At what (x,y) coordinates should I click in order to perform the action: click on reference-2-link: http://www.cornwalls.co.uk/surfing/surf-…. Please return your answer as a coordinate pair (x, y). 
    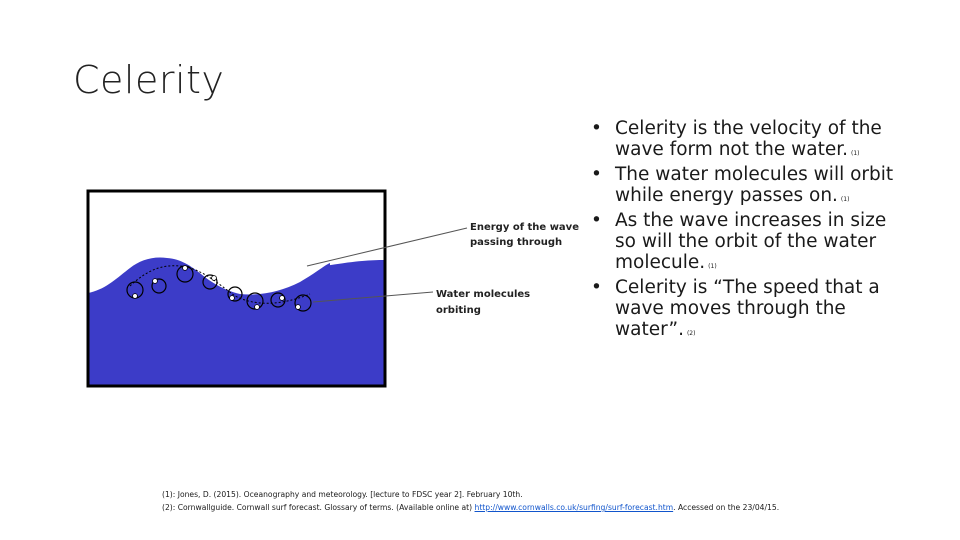
    Looking at the image, I should click on (574, 507).